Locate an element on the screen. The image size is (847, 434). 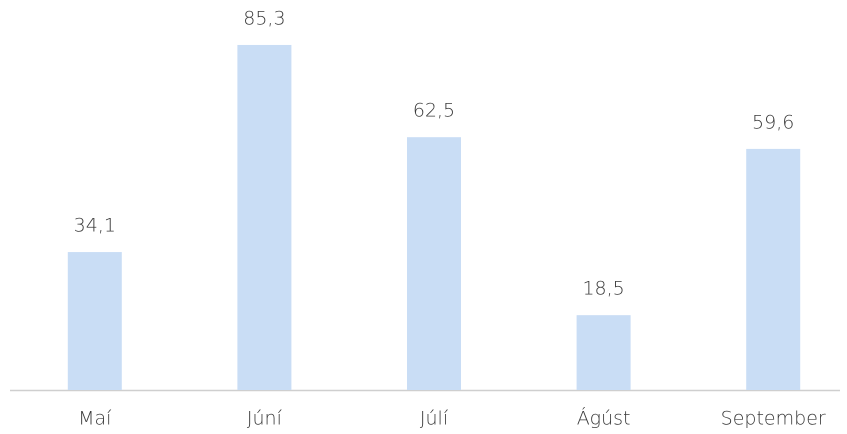
value-label: 18,5 is located at coordinates (603, 289).